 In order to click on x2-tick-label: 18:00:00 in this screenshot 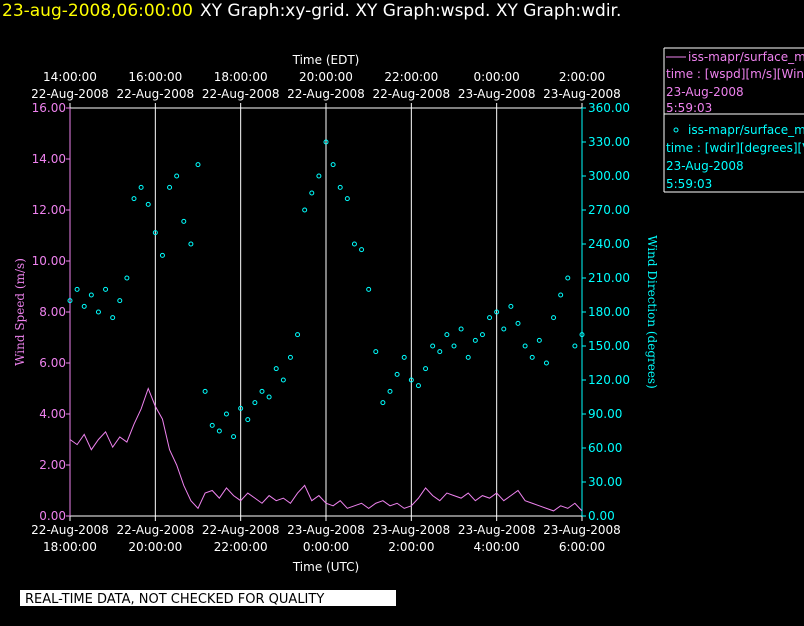, I will do `click(241, 77)`.